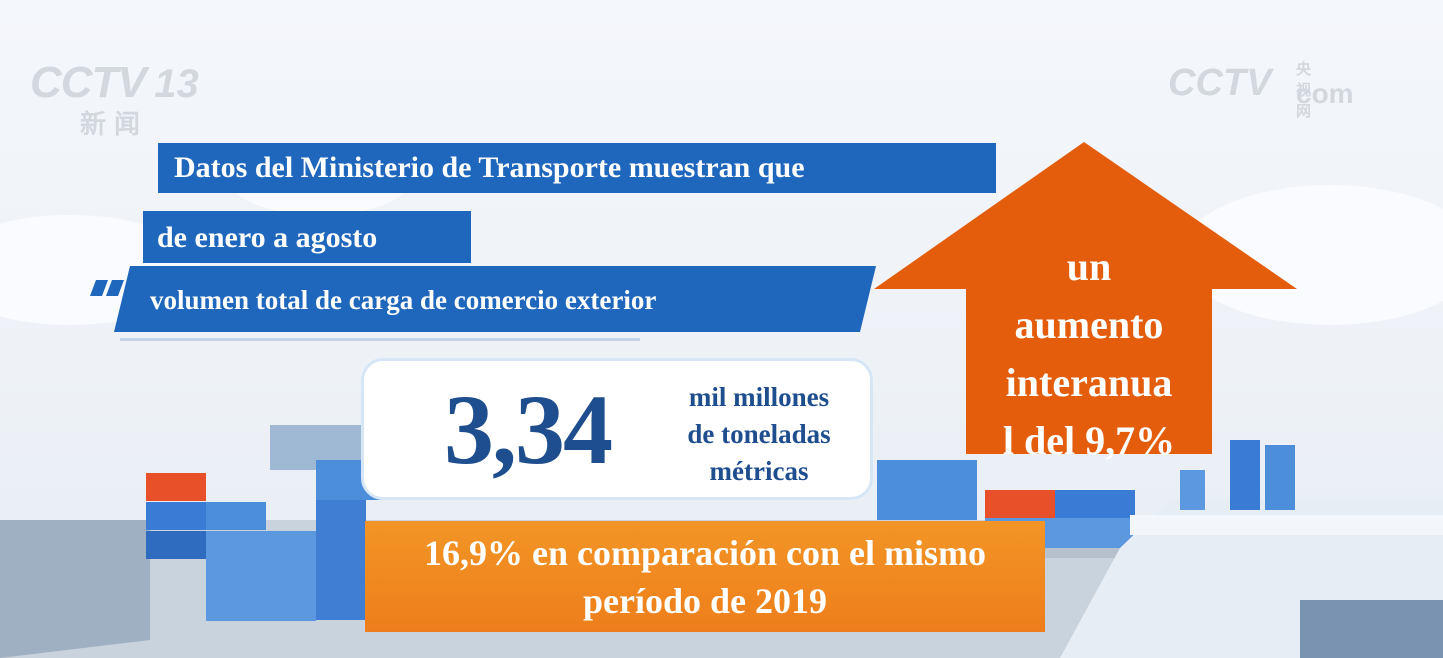 The width and height of the screenshot is (1443, 658). I want to click on cctv13-logo-sub: 新闻, so click(114, 124).